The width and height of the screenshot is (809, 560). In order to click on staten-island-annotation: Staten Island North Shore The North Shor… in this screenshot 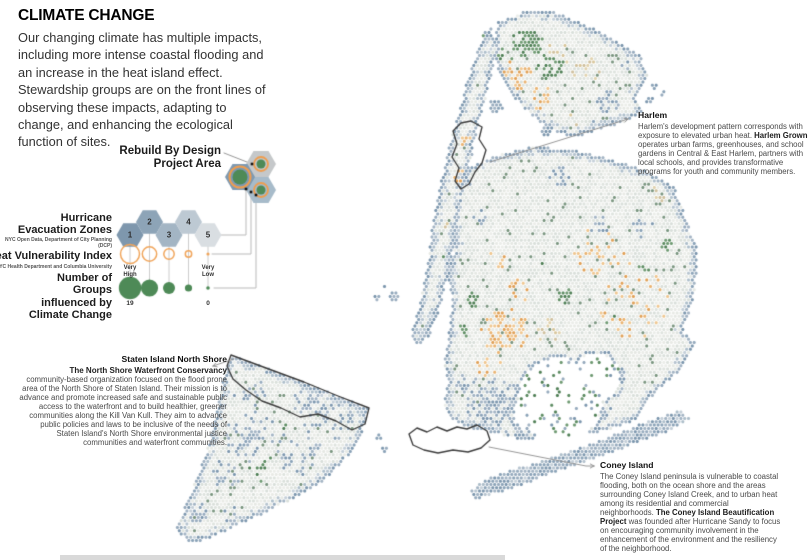, I will do `click(122, 401)`.